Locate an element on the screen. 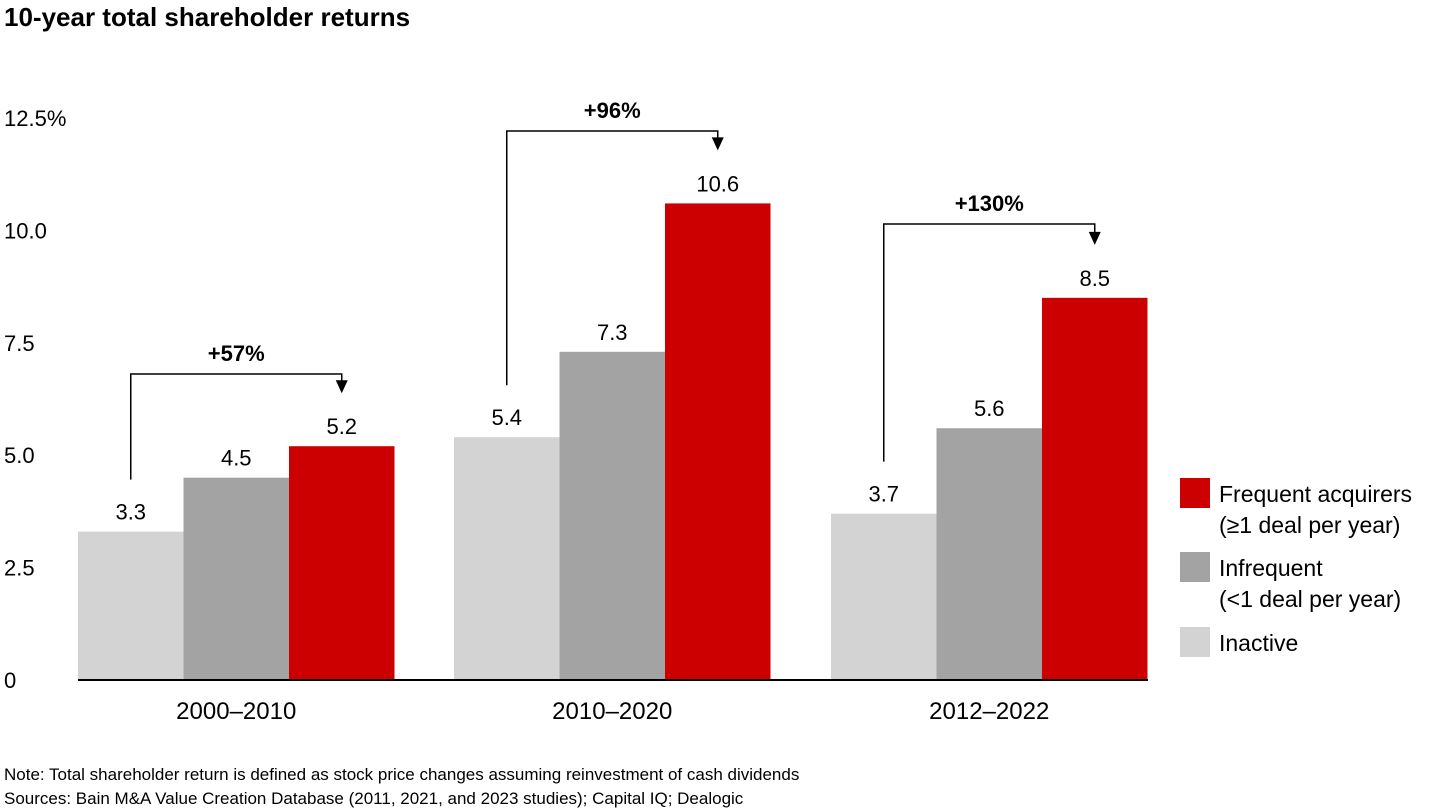  x-tick-label: 2000–2010 is located at coordinates (236, 711).